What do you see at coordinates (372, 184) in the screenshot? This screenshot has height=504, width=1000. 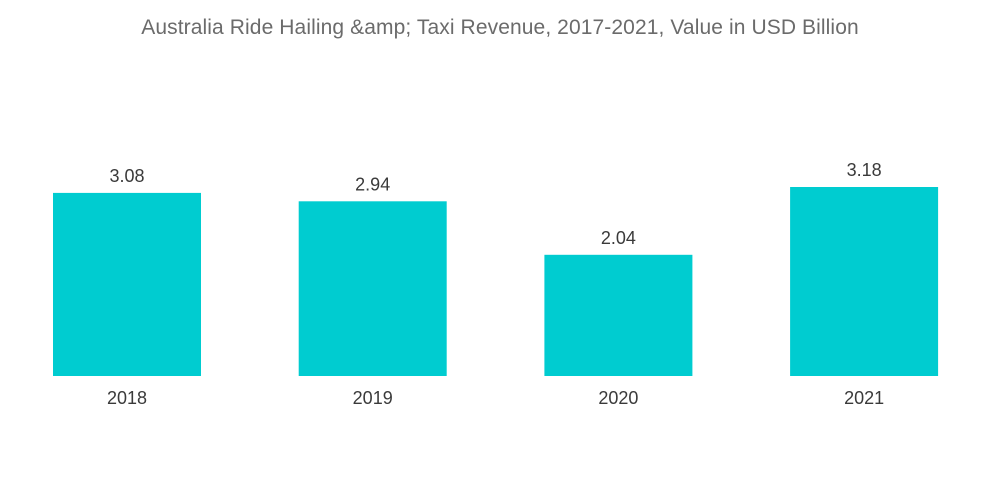 I see `value-label-2019: 2.94` at bounding box center [372, 184].